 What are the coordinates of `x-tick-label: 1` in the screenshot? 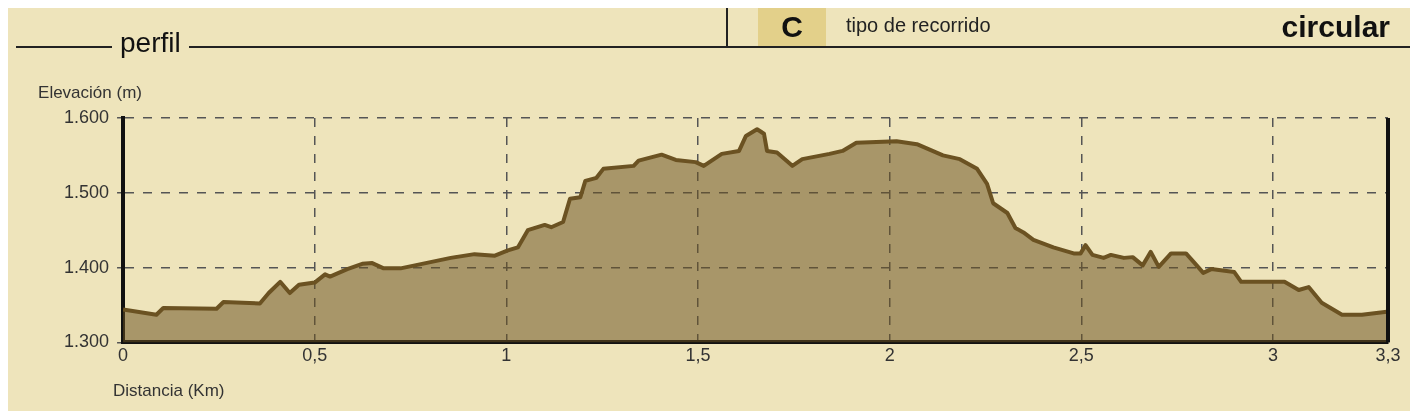 It's located at (506, 355).